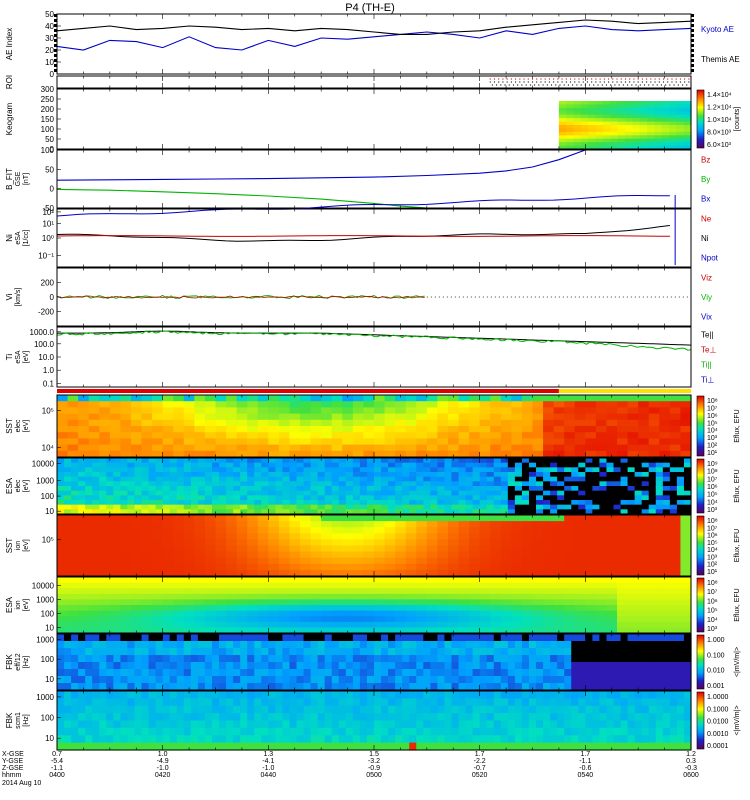  I want to click on y-tick-label: -200, so click(46, 312).